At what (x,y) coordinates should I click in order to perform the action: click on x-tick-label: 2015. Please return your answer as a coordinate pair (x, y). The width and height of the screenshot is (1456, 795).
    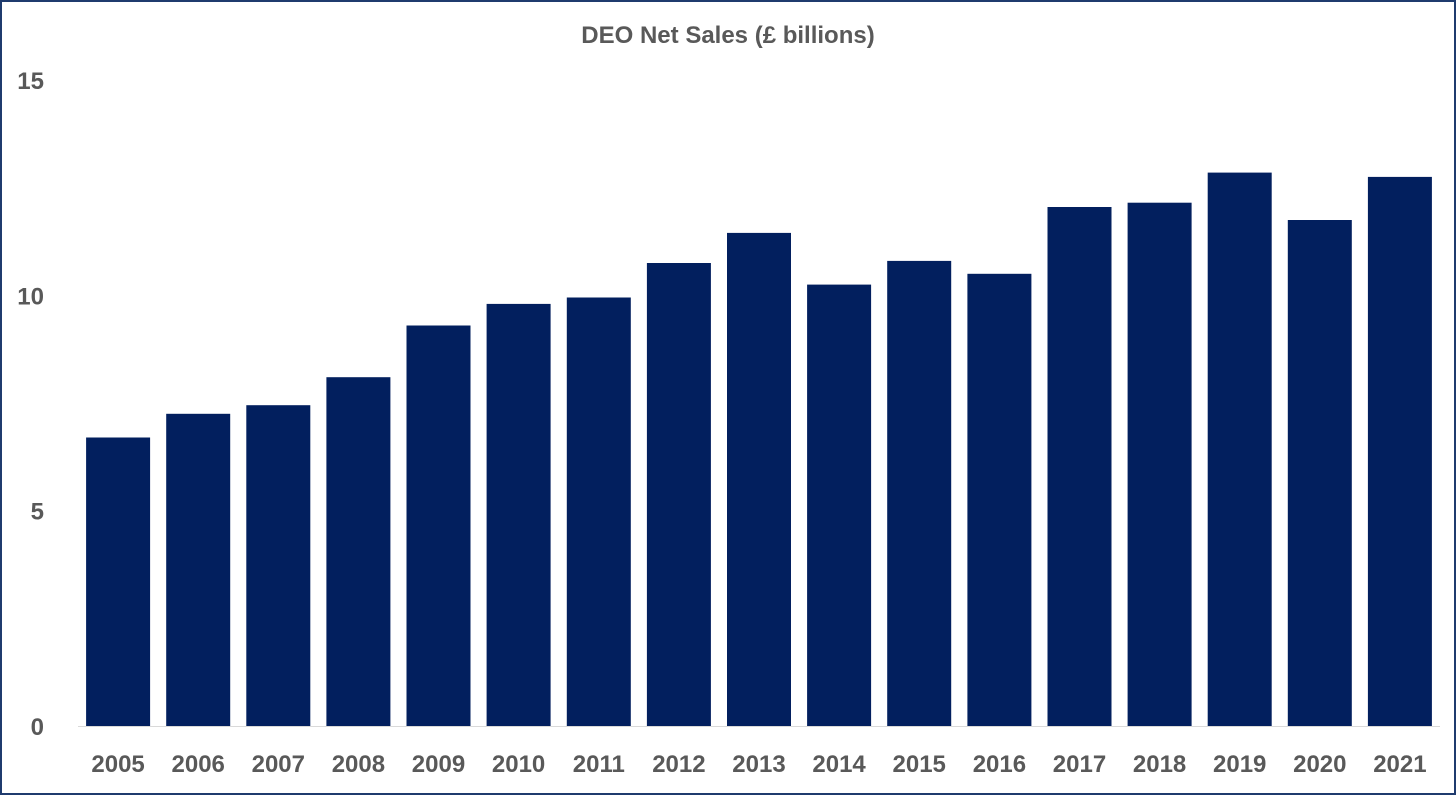
    Looking at the image, I should click on (919, 764).